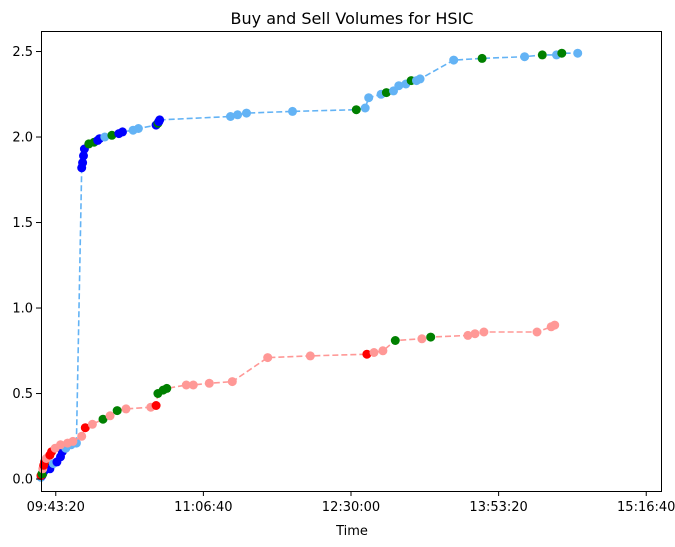 Image resolution: width=675 pixels, height=547 pixels. I want to click on x-tick-label: 13:53:20, so click(498, 507).